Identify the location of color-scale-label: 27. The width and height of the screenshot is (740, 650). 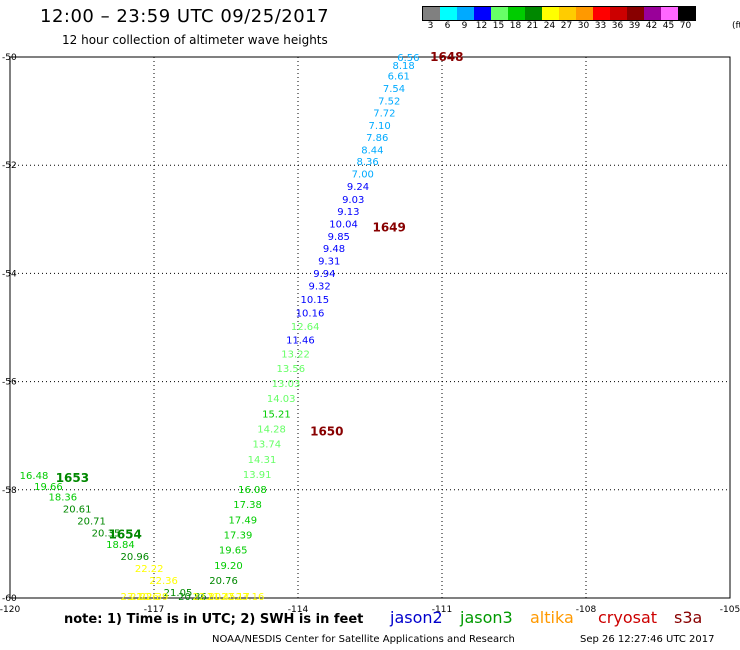
(566, 26).